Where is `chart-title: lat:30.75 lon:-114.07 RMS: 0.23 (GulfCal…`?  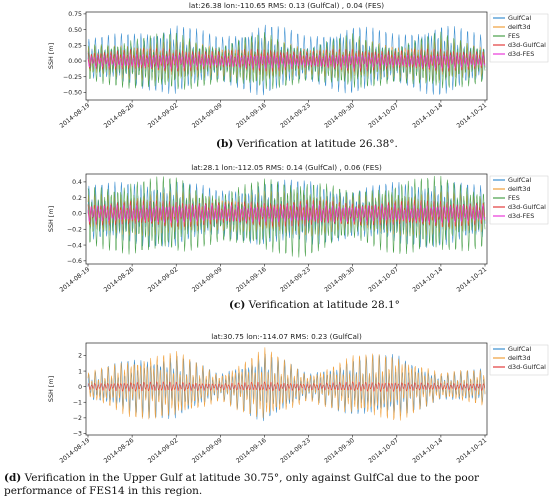 chart-title: lat:30.75 lon:-114.07 RMS: 0.23 (GulfCal… is located at coordinates (286, 336).